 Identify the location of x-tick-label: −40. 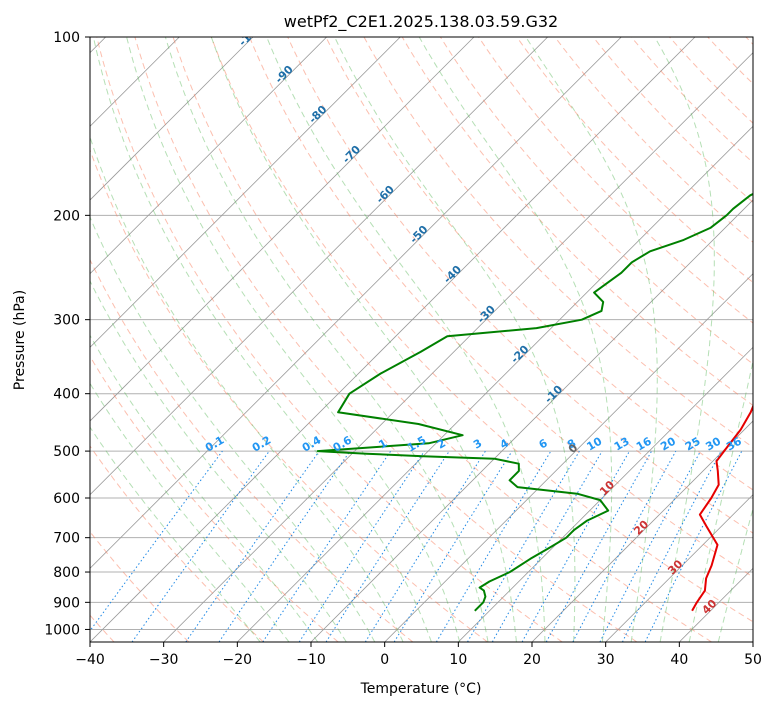
(90, 660).